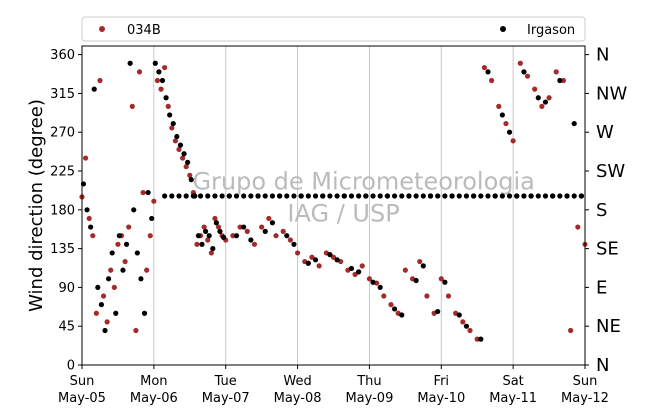 The image size is (650, 409). What do you see at coordinates (102, 29) in the screenshot?
I see `legend-marker-034b` at bounding box center [102, 29].